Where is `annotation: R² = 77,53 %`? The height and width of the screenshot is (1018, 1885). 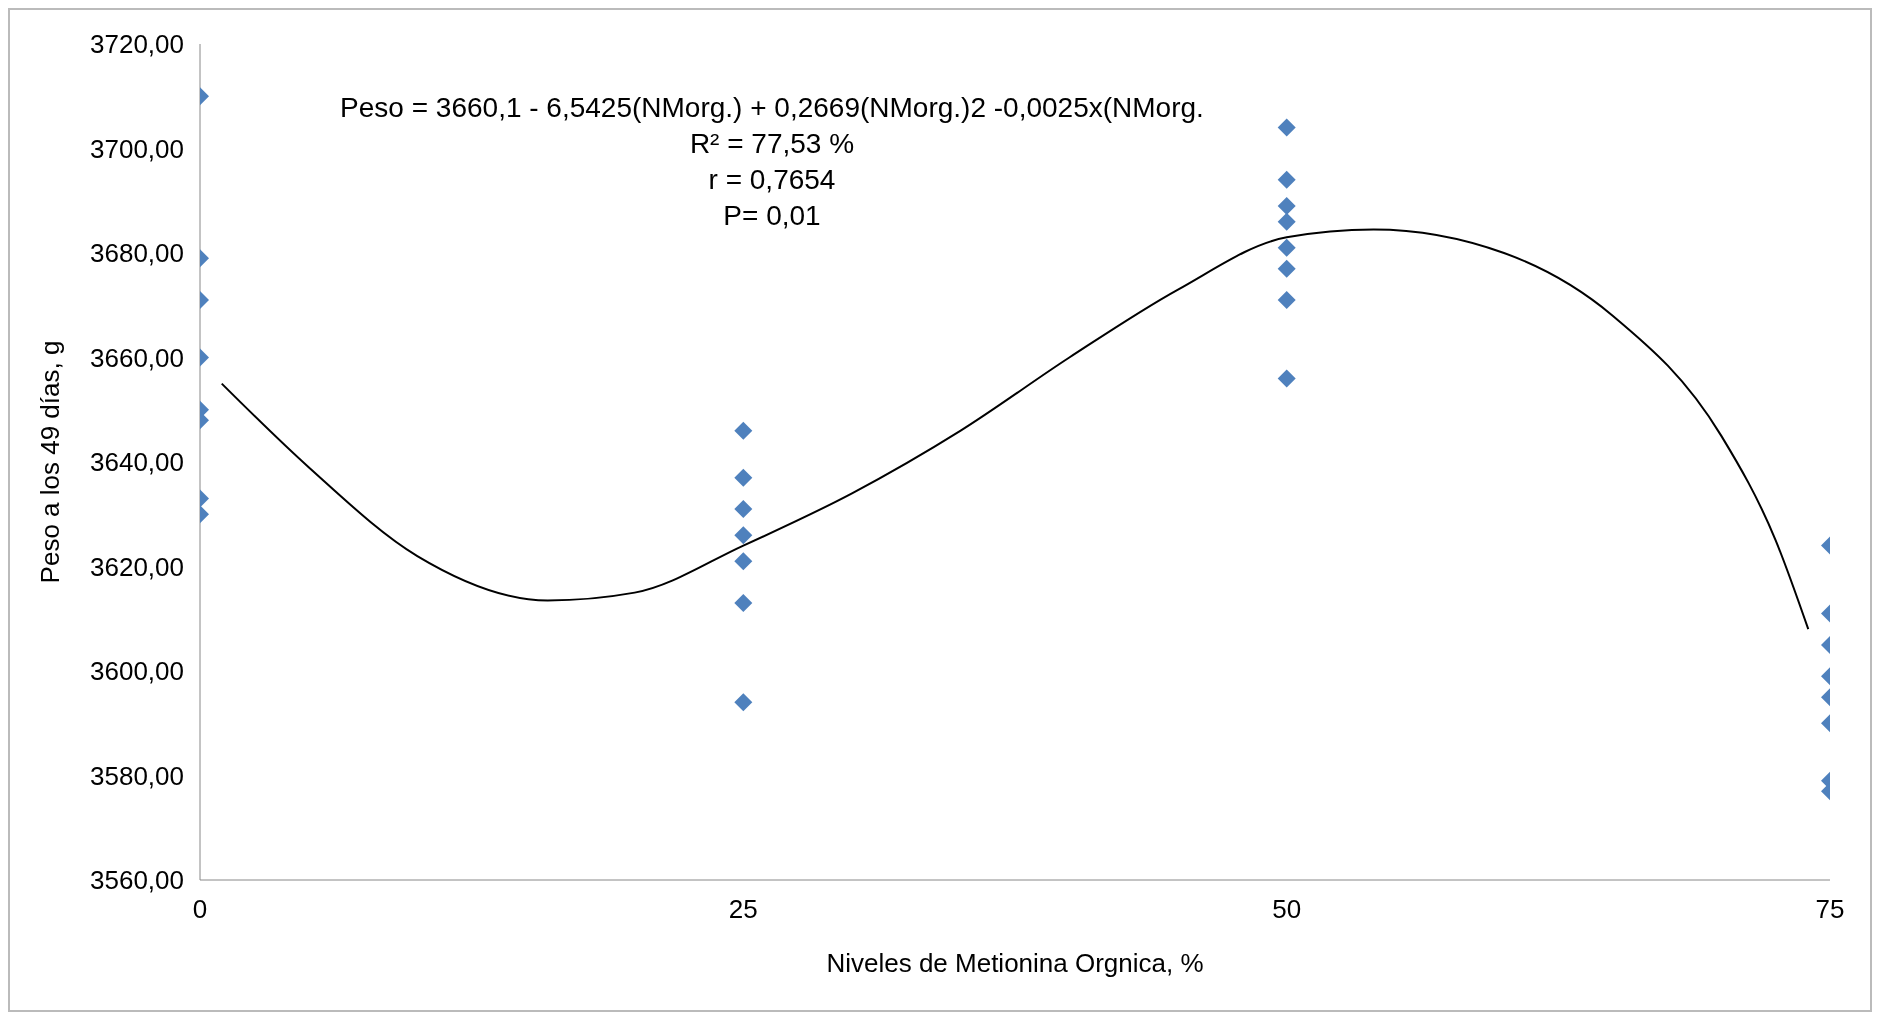
annotation: R² = 77,53 % is located at coordinates (772, 144).